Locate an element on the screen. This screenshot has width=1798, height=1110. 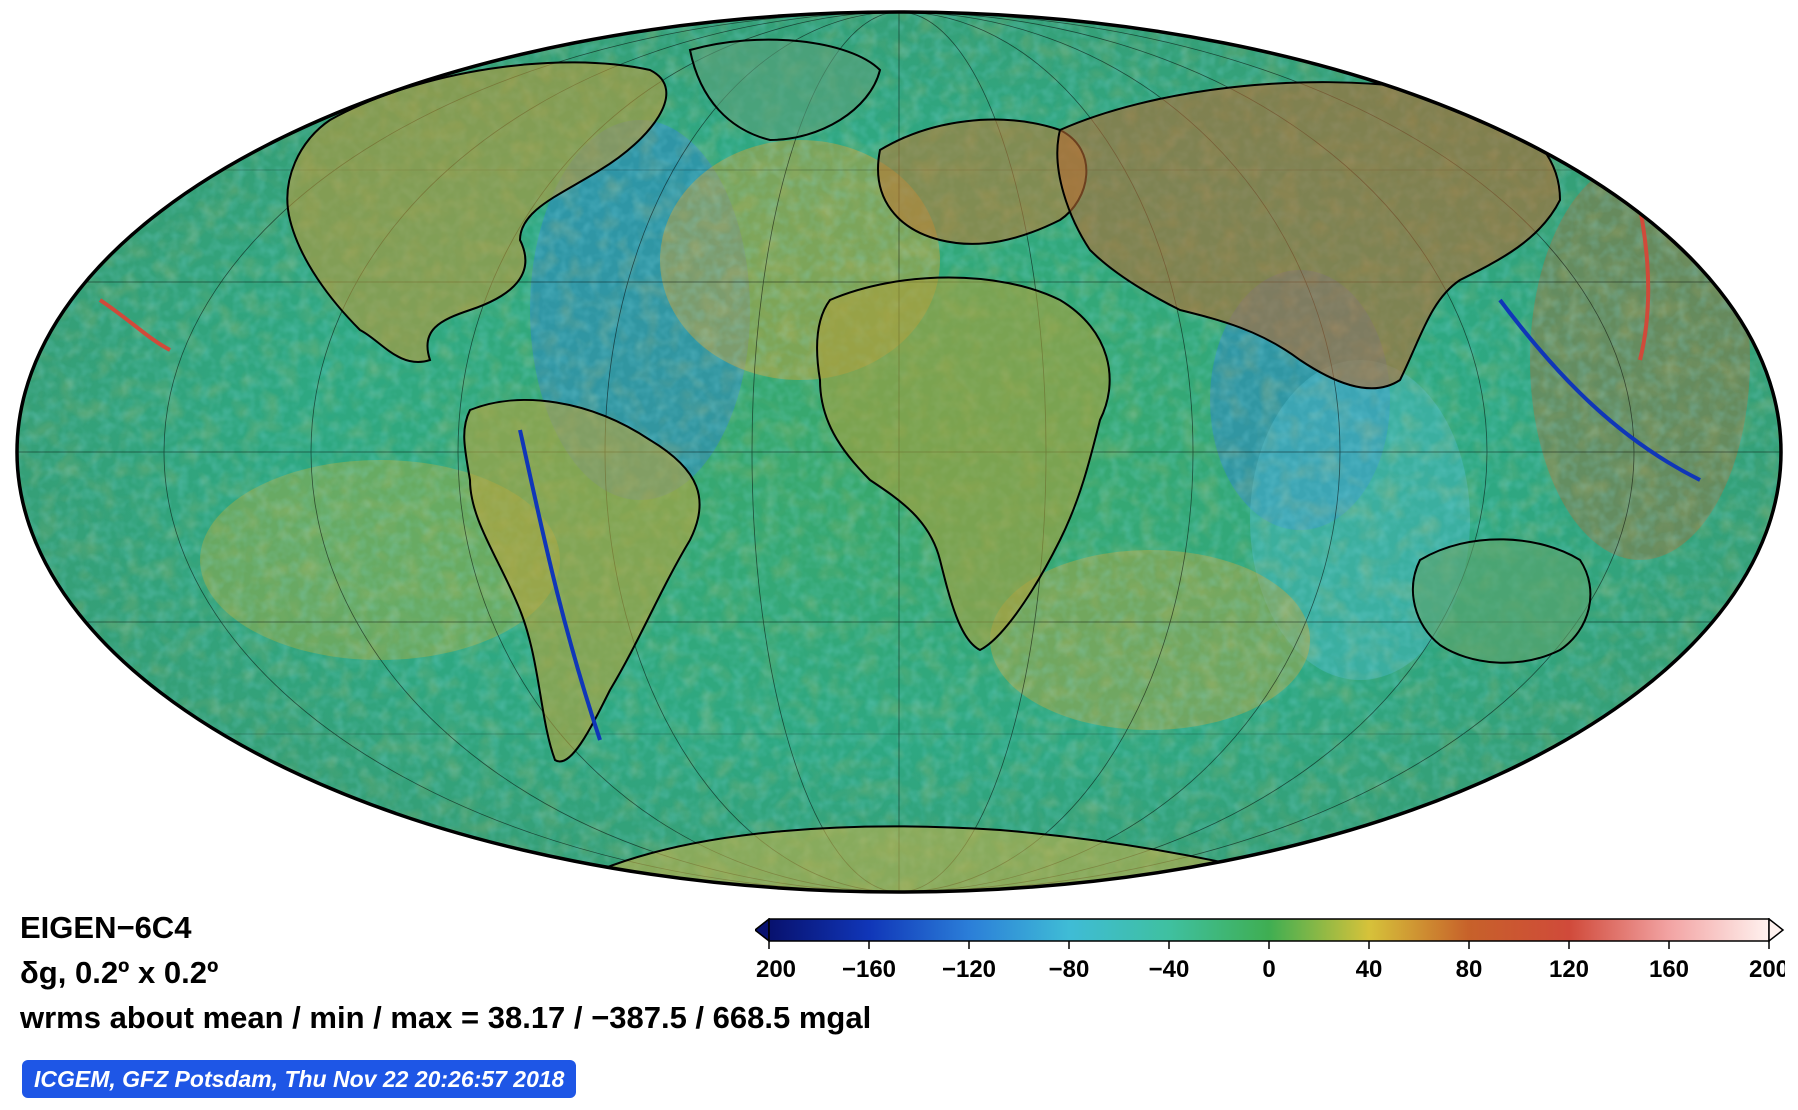
grid-resolution: δg, 0.2º x 0.2º is located at coordinates (119, 972).